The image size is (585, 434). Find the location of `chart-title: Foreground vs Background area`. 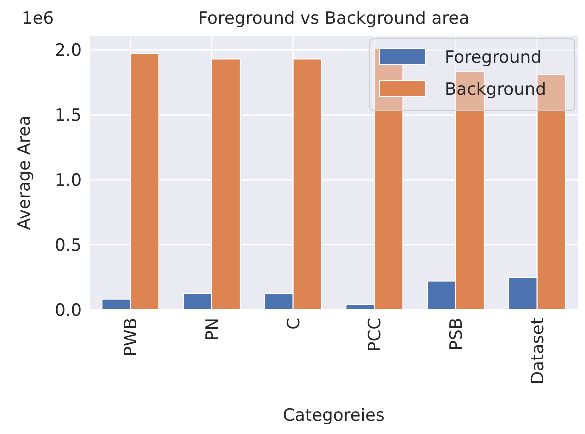

chart-title: Foreground vs Background area is located at coordinates (334, 19).